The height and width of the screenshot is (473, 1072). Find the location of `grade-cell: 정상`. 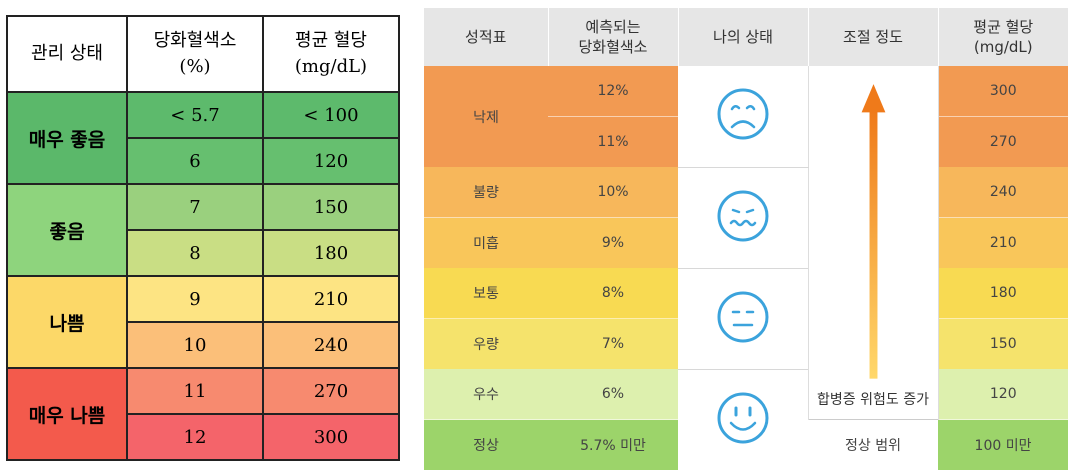

grade-cell: 정상 is located at coordinates (486, 444).